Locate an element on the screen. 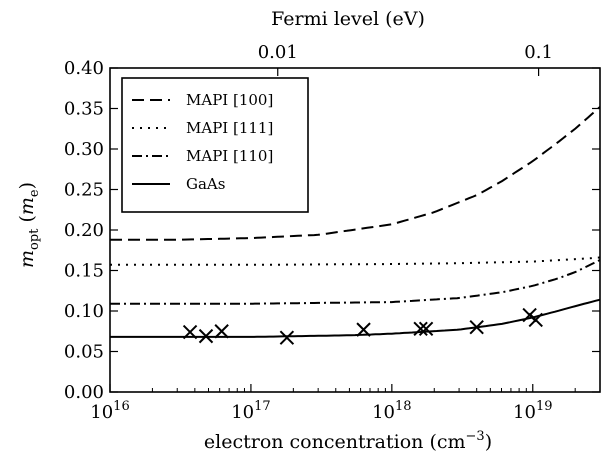 The image size is (605, 462). top-tick-label: 0.1 is located at coordinates (538, 52).